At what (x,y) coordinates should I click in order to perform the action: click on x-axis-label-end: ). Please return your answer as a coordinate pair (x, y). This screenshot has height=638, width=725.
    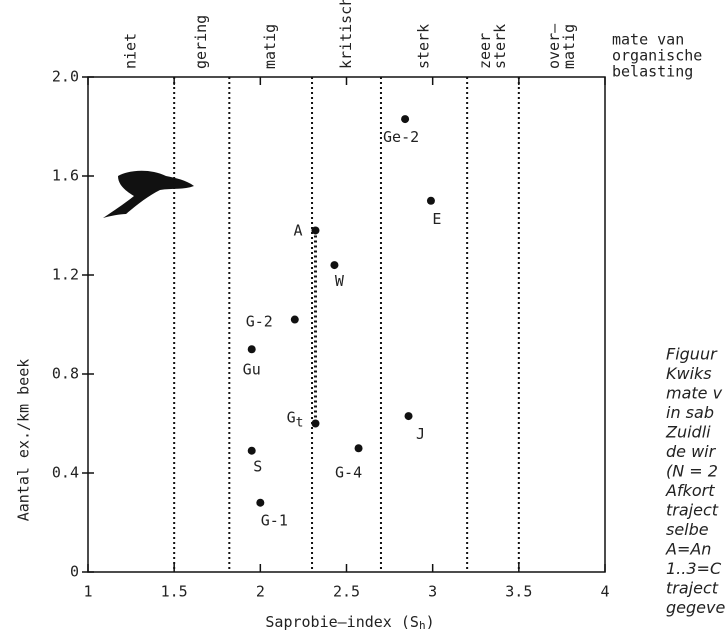
    Looking at the image, I should click on (430, 622).